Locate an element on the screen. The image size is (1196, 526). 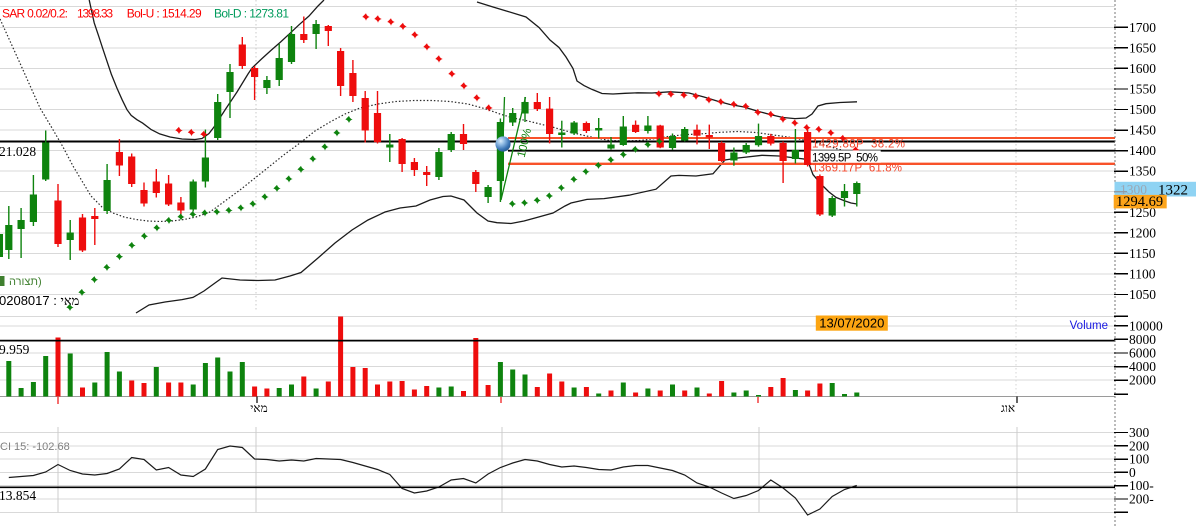
svg-text: 6000 is located at coordinates (1142, 353).